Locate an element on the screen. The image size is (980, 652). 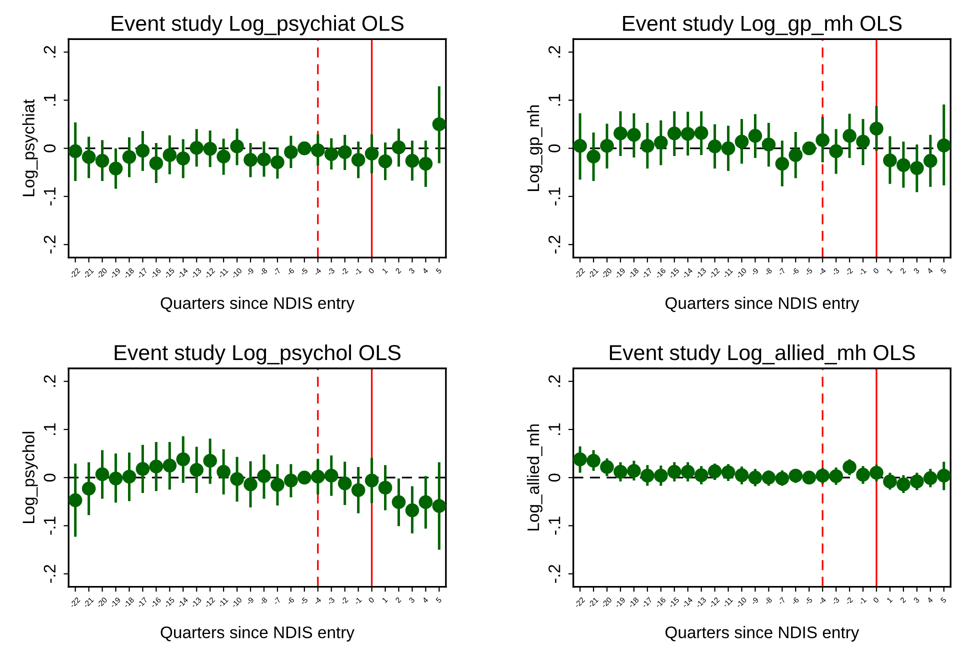
y-axis-title: Log_allied_mh is located at coordinates (534, 477).